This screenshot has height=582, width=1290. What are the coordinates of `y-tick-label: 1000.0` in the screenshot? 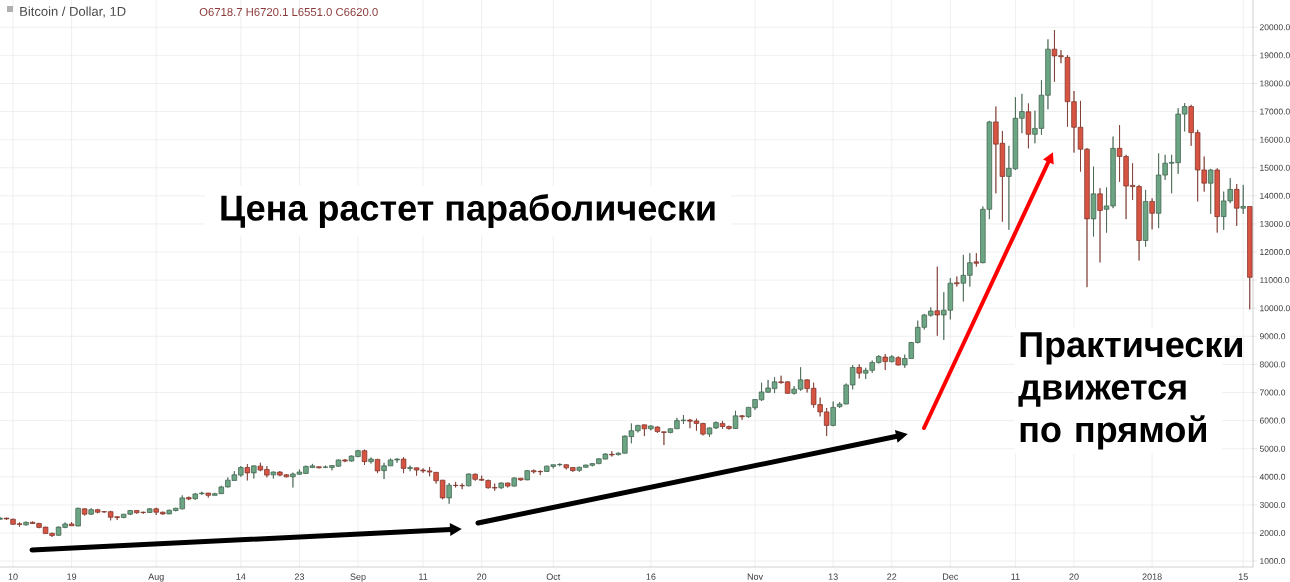 It's located at (1273, 561).